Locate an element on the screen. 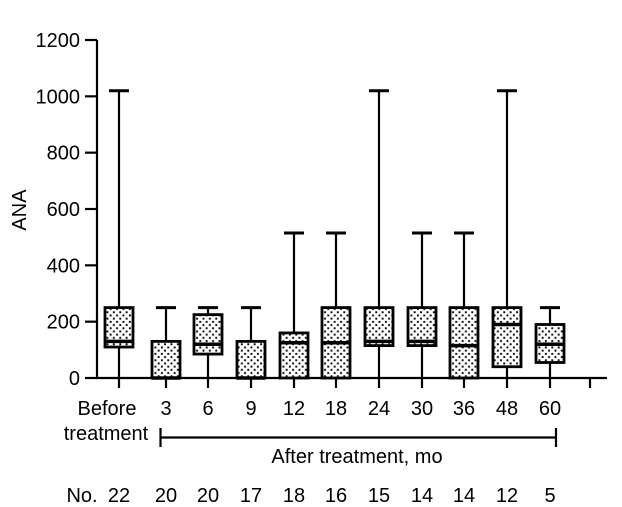 The height and width of the screenshot is (507, 622). n-value: 16 is located at coordinates (336, 496).